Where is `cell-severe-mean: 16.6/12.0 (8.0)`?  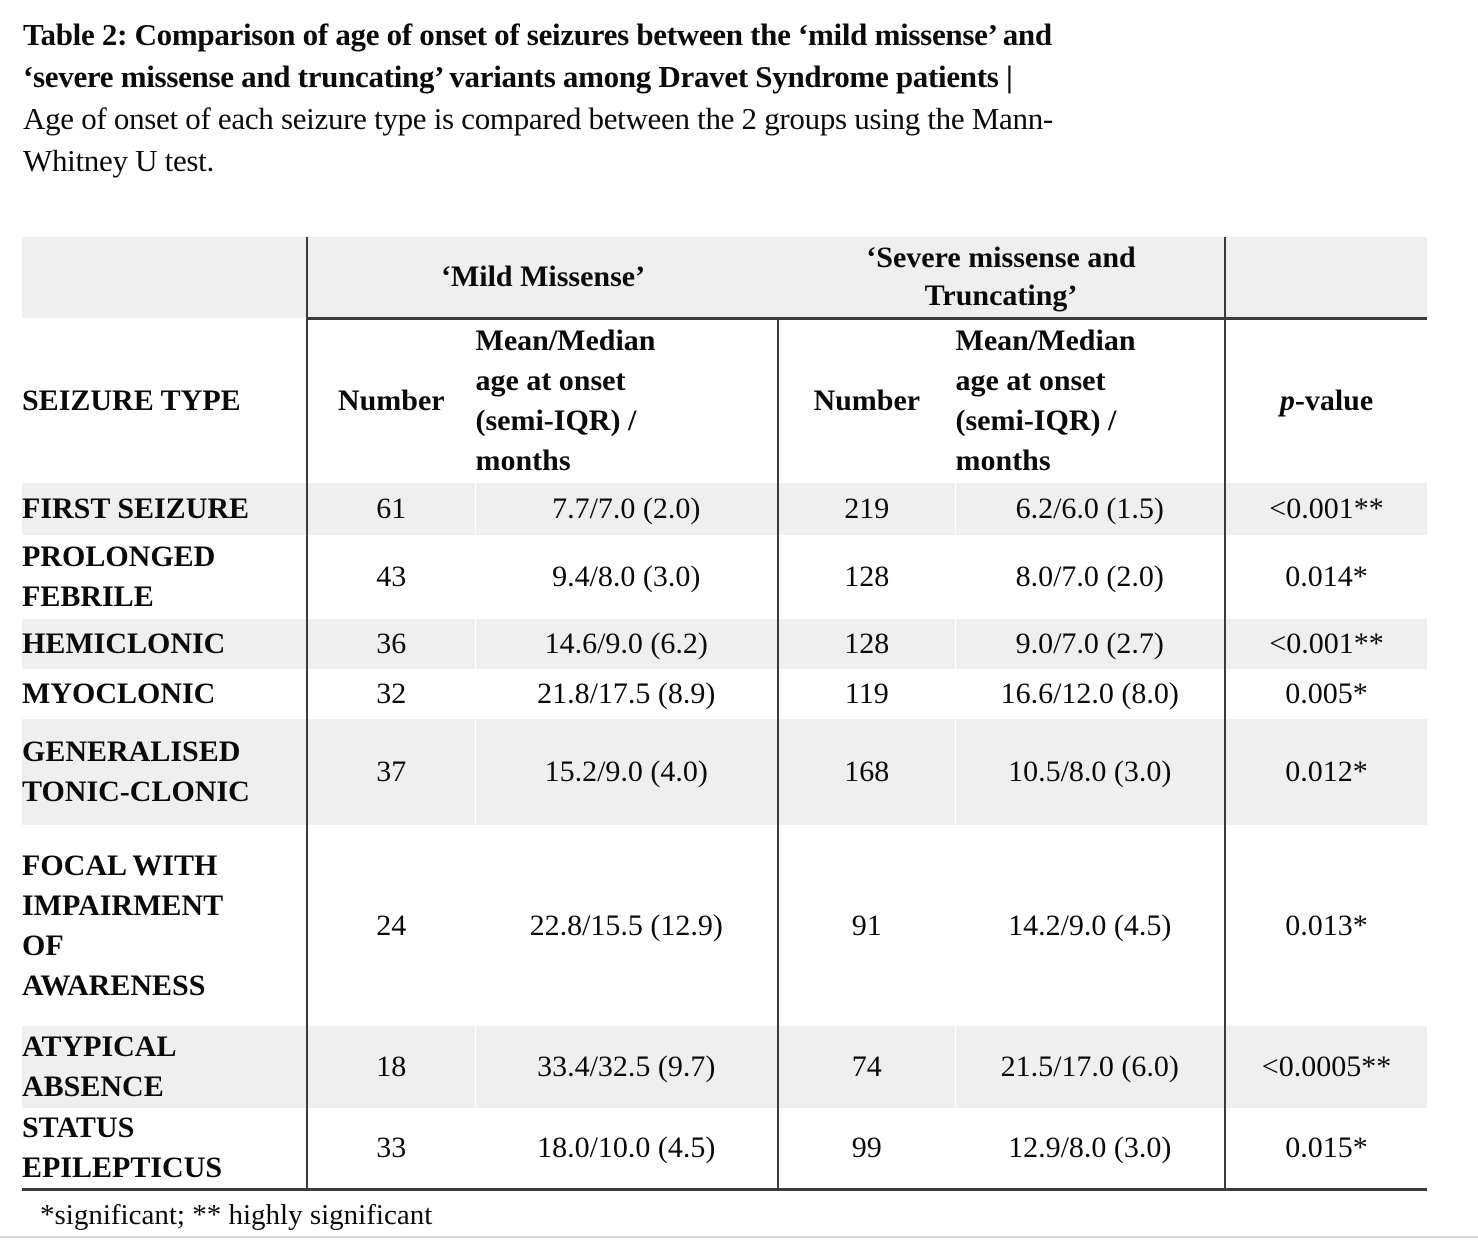
cell-severe-mean: 16.6/12.0 (8.0) is located at coordinates (1090, 694).